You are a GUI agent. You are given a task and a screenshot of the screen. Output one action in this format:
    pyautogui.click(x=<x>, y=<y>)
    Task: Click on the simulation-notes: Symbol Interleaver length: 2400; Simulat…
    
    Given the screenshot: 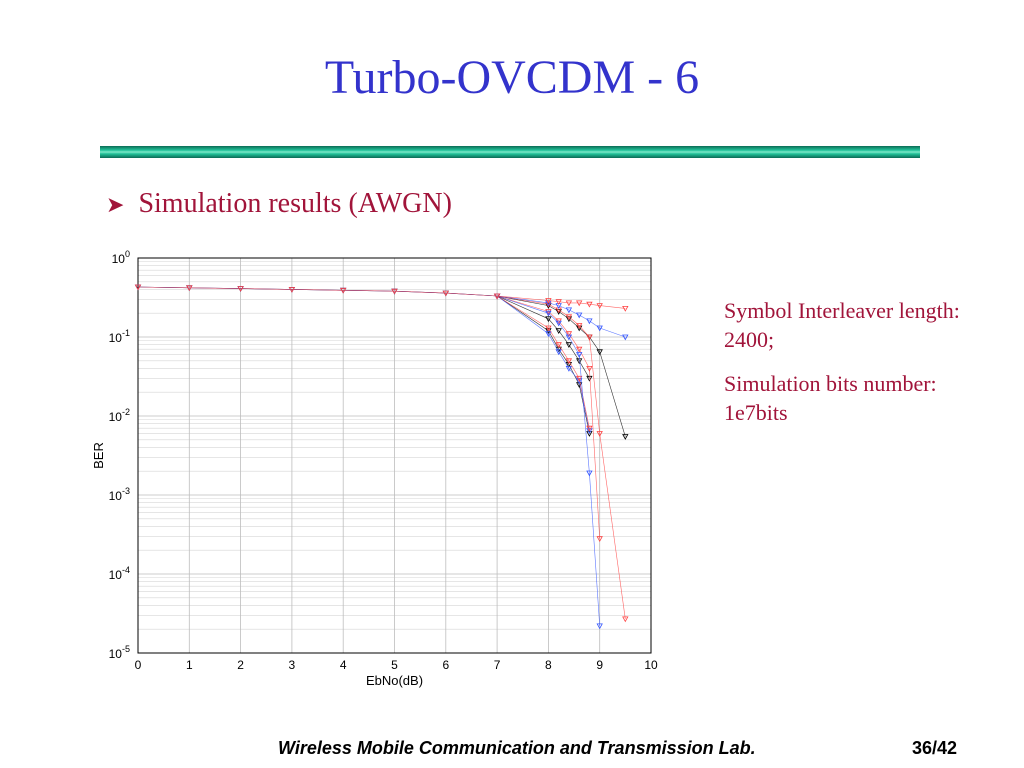 What is the action you would take?
    pyautogui.click(x=854, y=369)
    